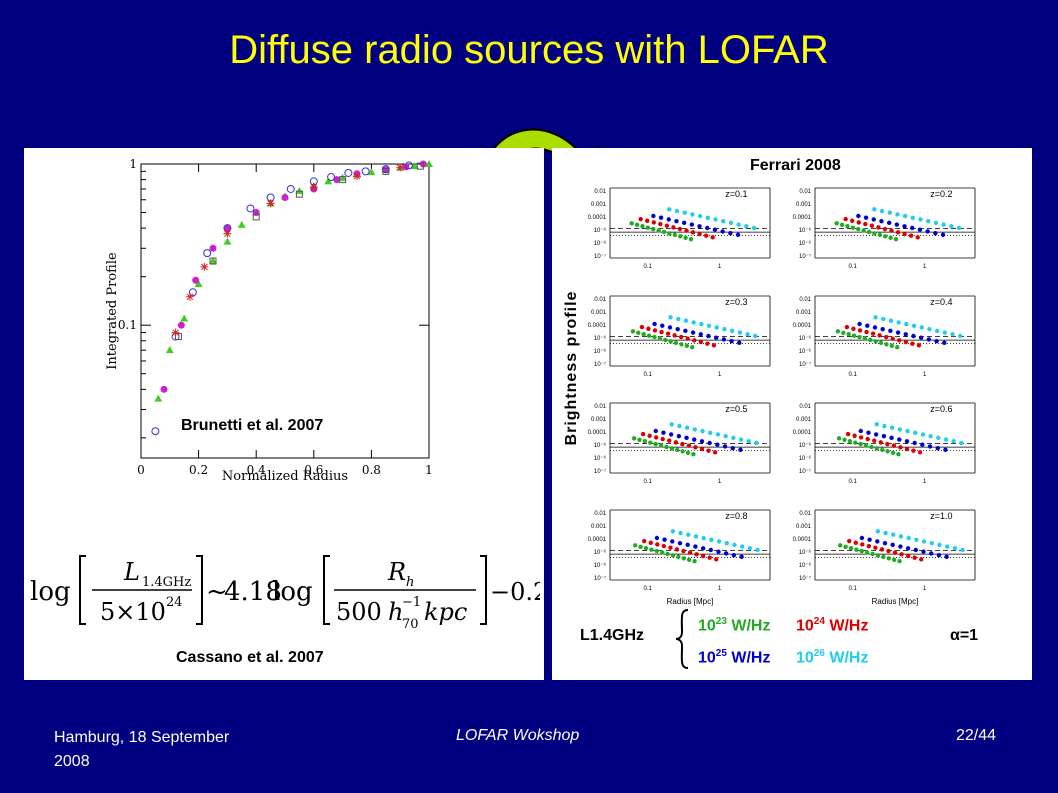 The width and height of the screenshot is (1058, 793). Describe the element at coordinates (112, 311) in the screenshot. I see `y-axis-label: Integrated Profile` at that location.